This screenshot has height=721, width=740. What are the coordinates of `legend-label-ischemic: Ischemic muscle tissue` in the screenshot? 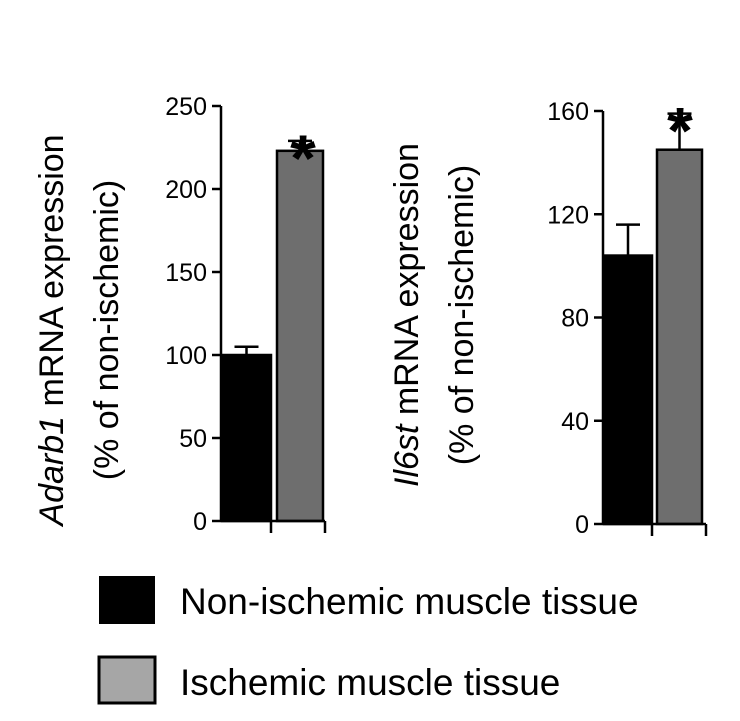 It's located at (370, 682).